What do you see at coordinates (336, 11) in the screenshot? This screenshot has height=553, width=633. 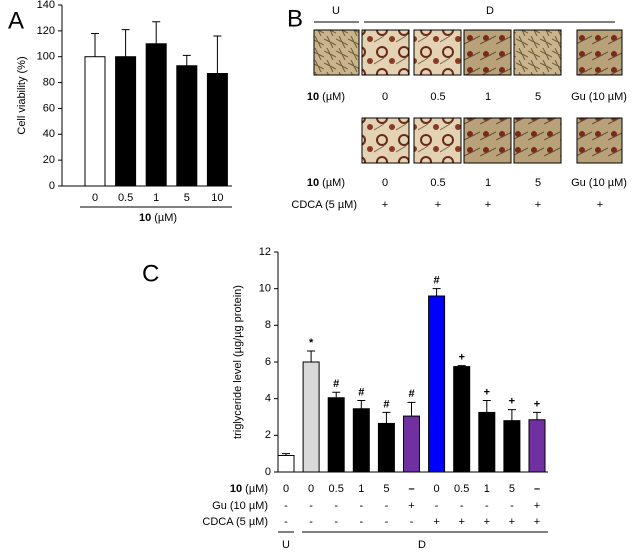 I see `group-label: U` at bounding box center [336, 11].